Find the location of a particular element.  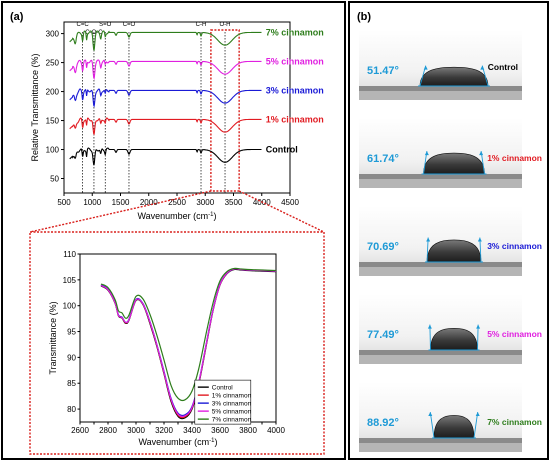

inset-x-tick-label: 4000 is located at coordinates (276, 430).